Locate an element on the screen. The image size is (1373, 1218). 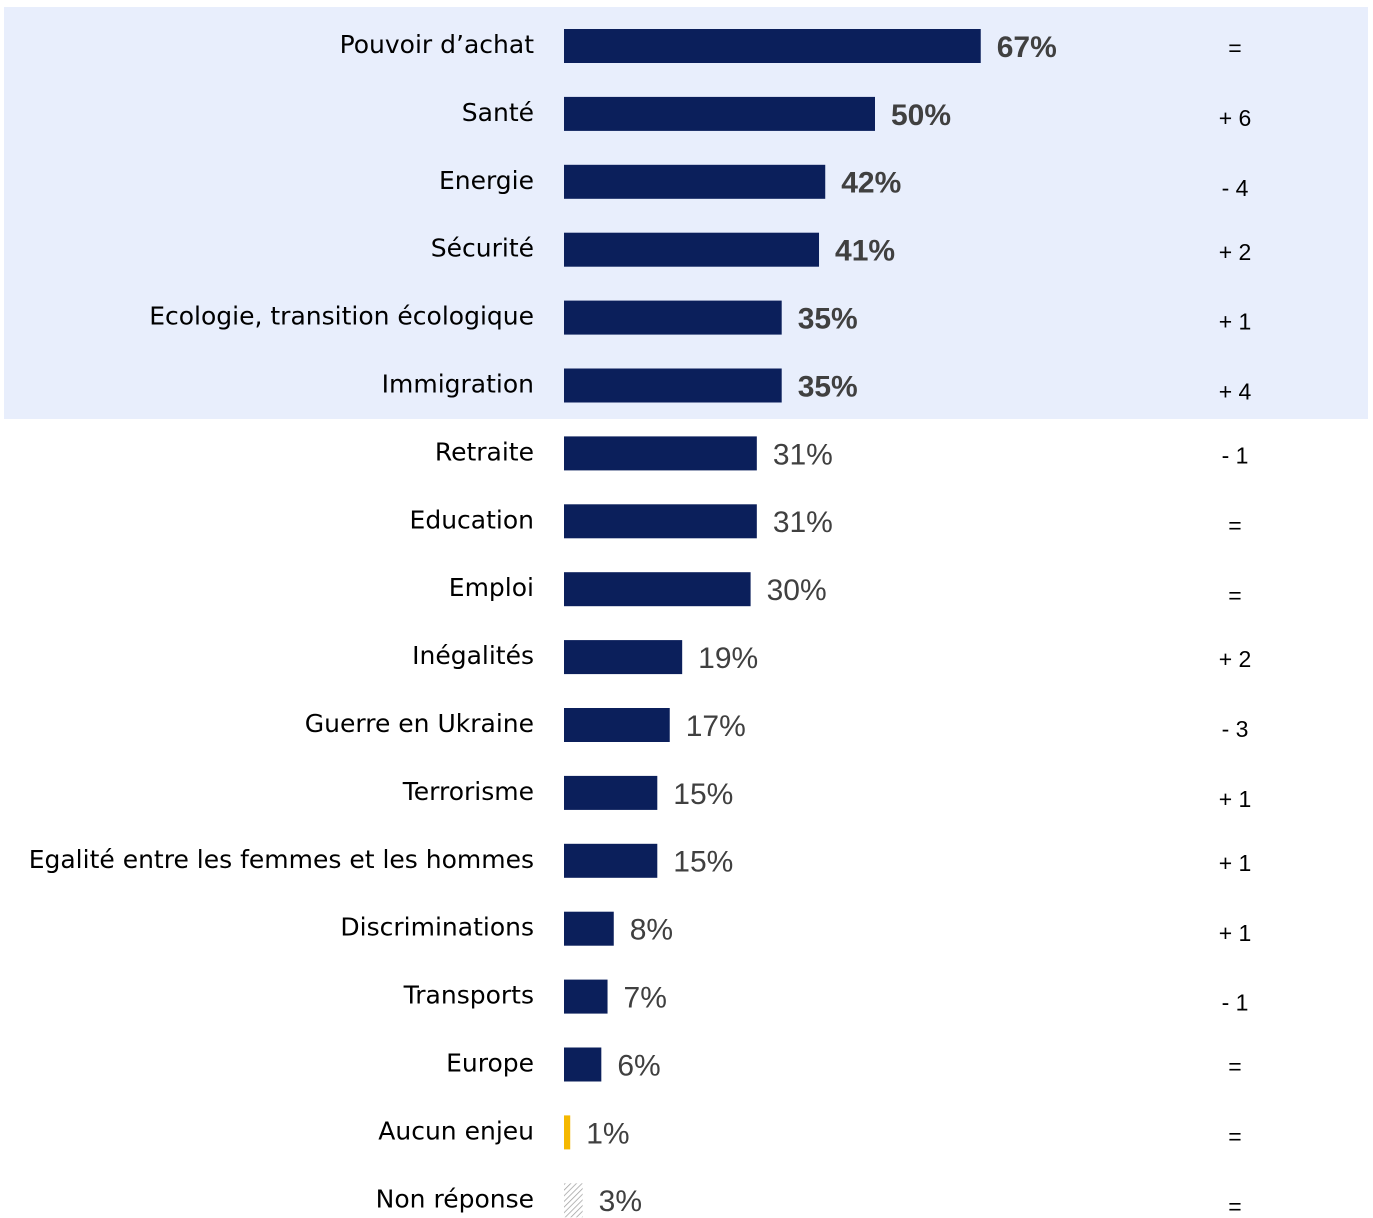
value-label: 6% is located at coordinates (638, 1065).